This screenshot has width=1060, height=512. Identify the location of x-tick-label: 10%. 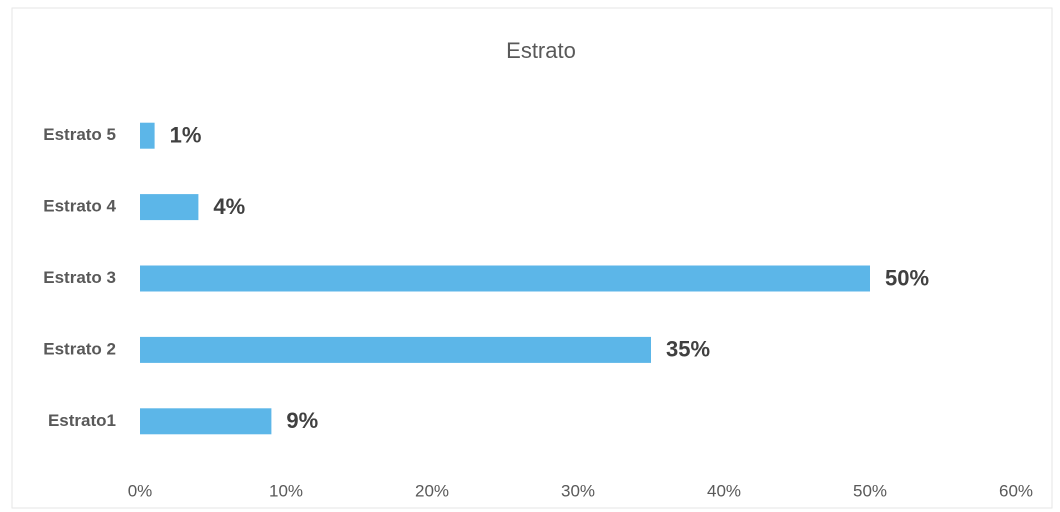
(286, 490).